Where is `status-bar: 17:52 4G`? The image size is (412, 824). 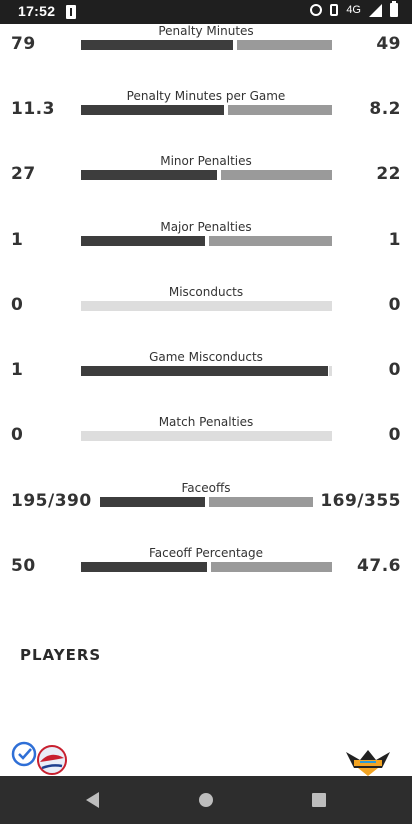 status-bar: 17:52 4G is located at coordinates (206, 12).